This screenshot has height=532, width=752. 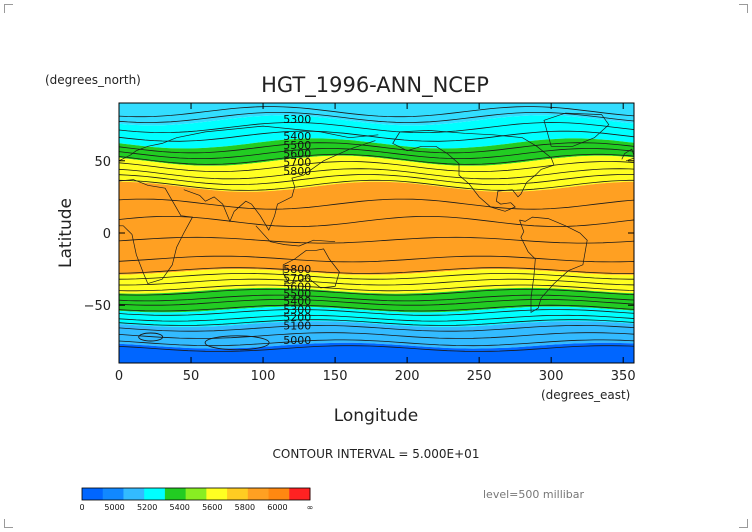 I want to click on level-label: level=500 millibar, so click(x=534, y=494).